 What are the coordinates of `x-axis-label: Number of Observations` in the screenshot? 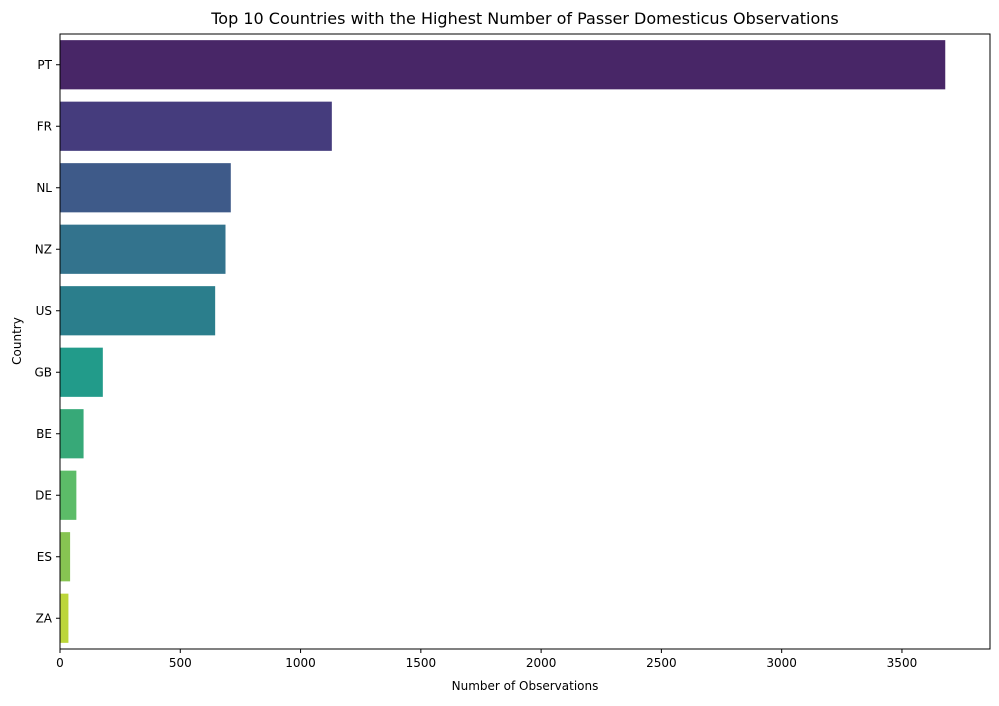 It's located at (525, 686).